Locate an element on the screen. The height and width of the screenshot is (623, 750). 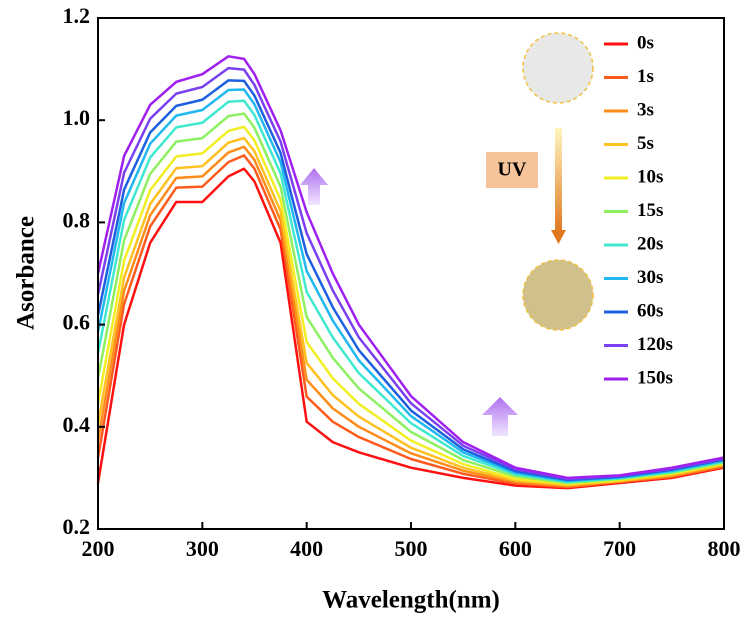
legend-label: 3s is located at coordinates (645, 109).